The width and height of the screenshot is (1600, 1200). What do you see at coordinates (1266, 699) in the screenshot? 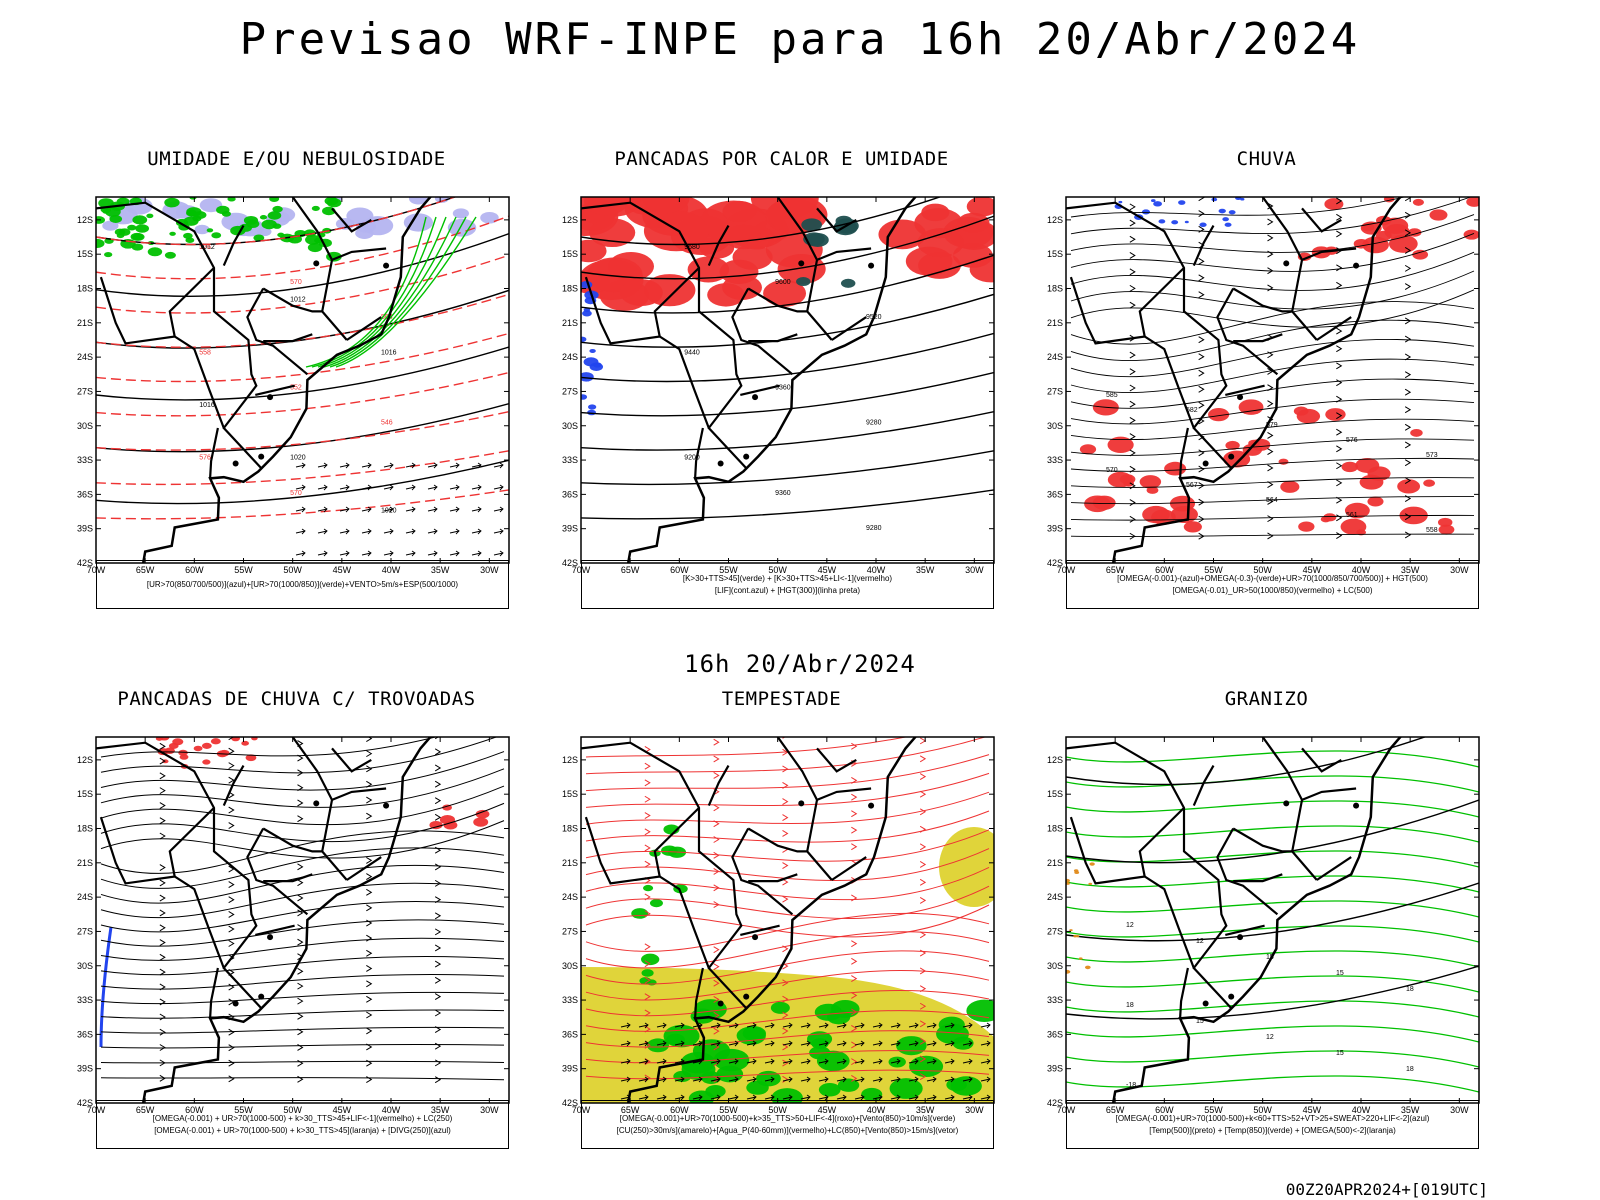
I see `panel-title: GRANIZO` at bounding box center [1266, 699].